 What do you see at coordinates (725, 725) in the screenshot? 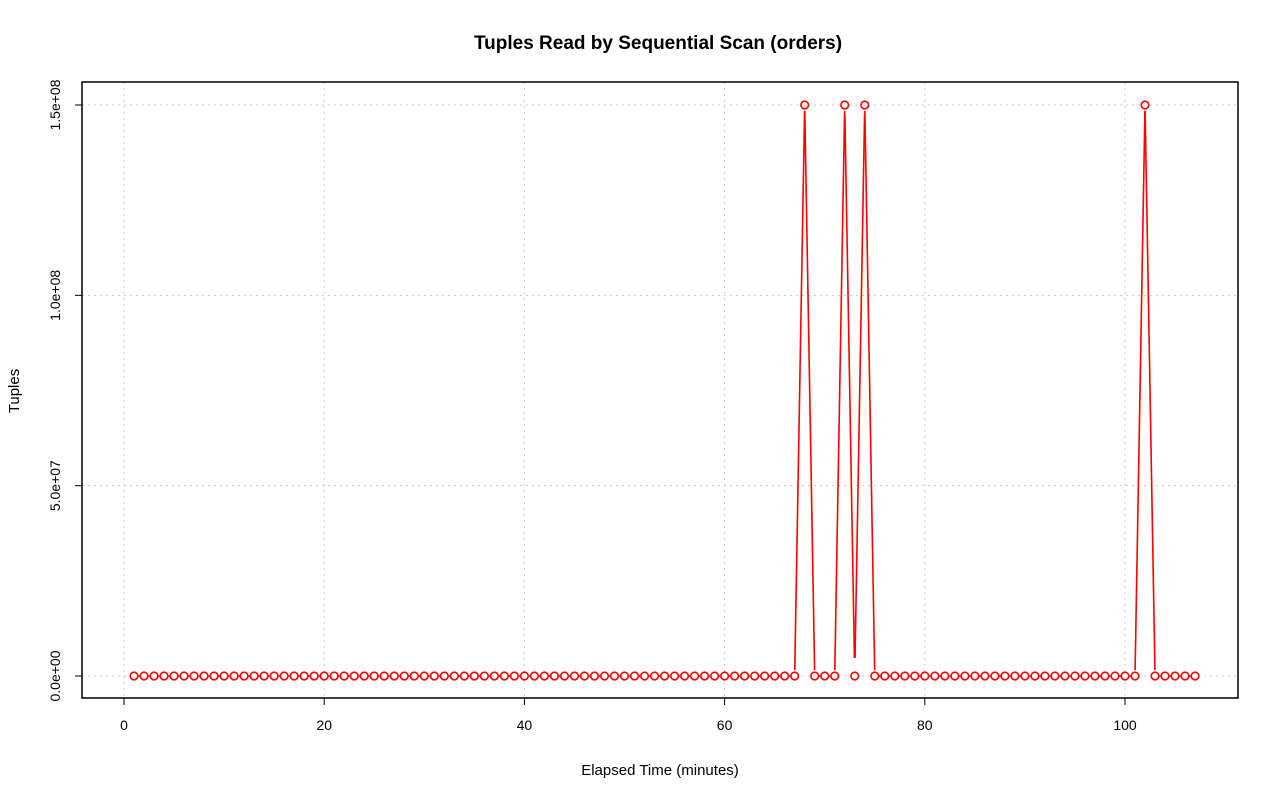
I see `x-tick-label: 60` at bounding box center [725, 725].